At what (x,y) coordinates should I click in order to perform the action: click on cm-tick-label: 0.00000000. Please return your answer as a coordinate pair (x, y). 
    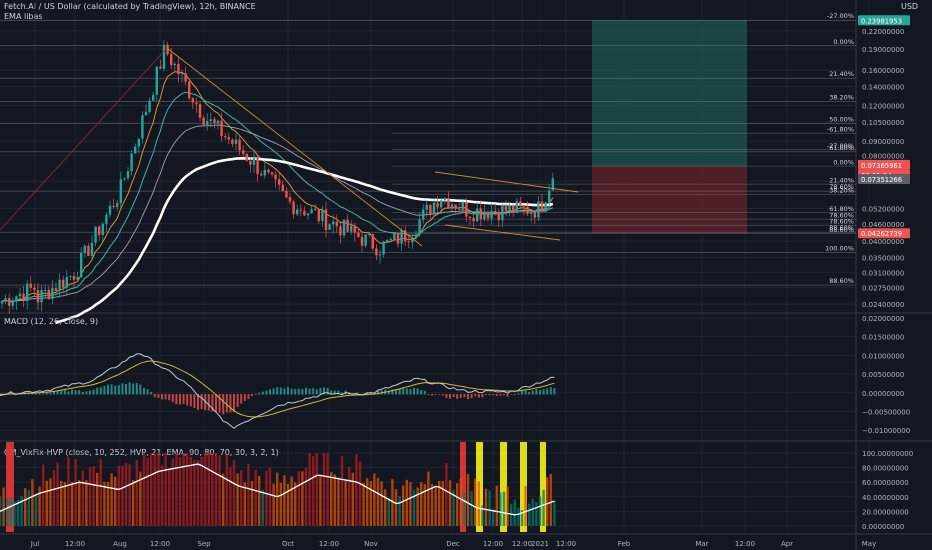
    Looking at the image, I should click on (883, 527).